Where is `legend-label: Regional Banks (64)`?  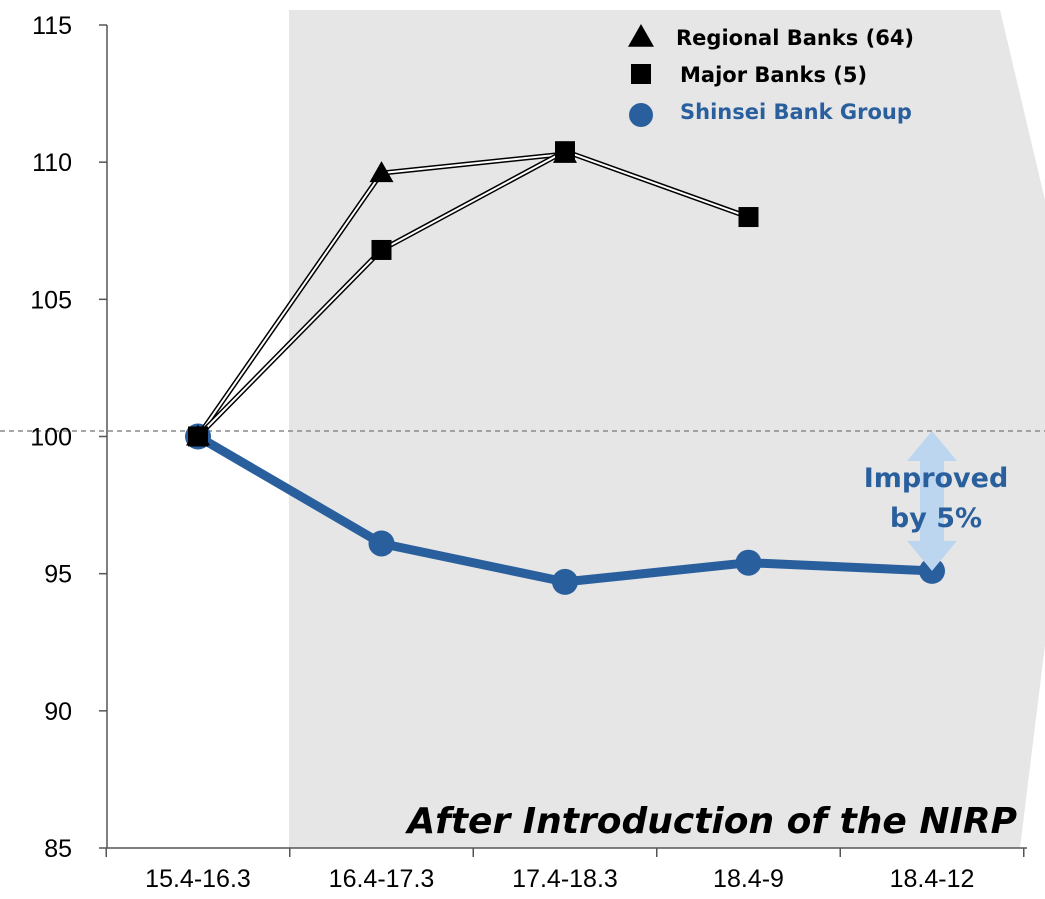 legend-label: Regional Banks (64) is located at coordinates (795, 38).